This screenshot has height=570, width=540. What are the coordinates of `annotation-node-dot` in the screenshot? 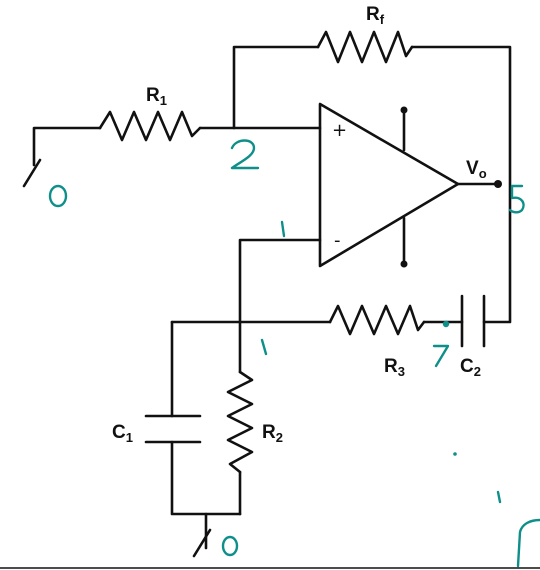 It's located at (446, 324).